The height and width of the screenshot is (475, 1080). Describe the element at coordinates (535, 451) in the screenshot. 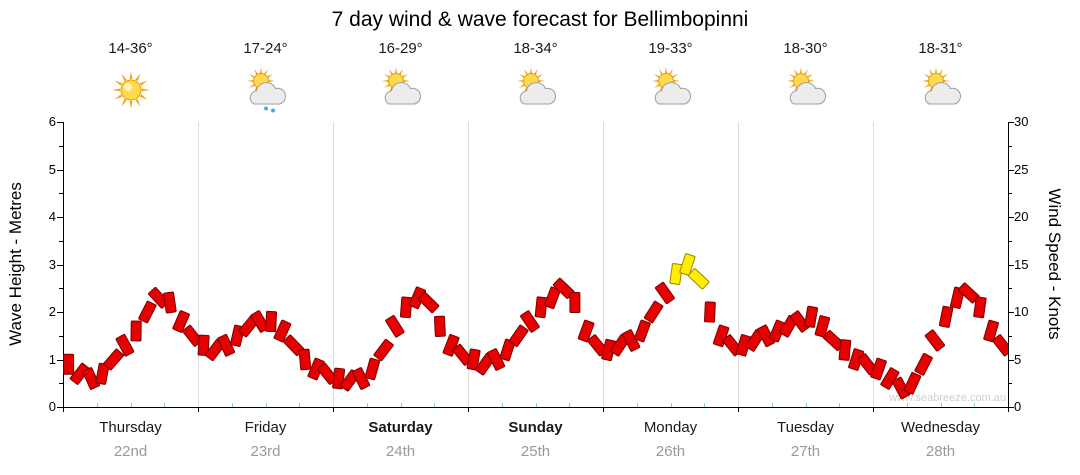

I see `date-label: 25th` at that location.